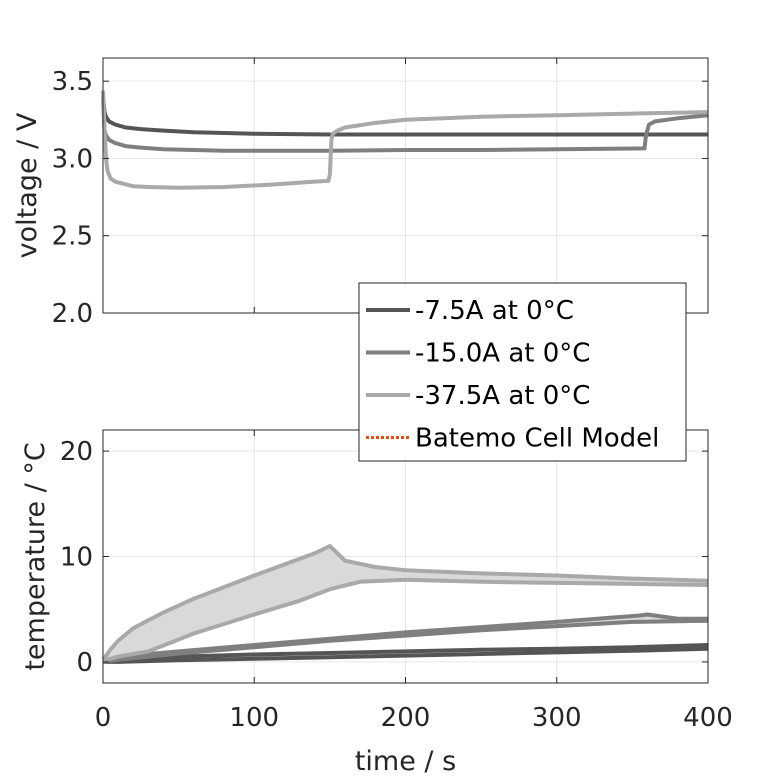  What do you see at coordinates (35, 556) in the screenshot?
I see `y-axis-label: temperature / °C` at bounding box center [35, 556].